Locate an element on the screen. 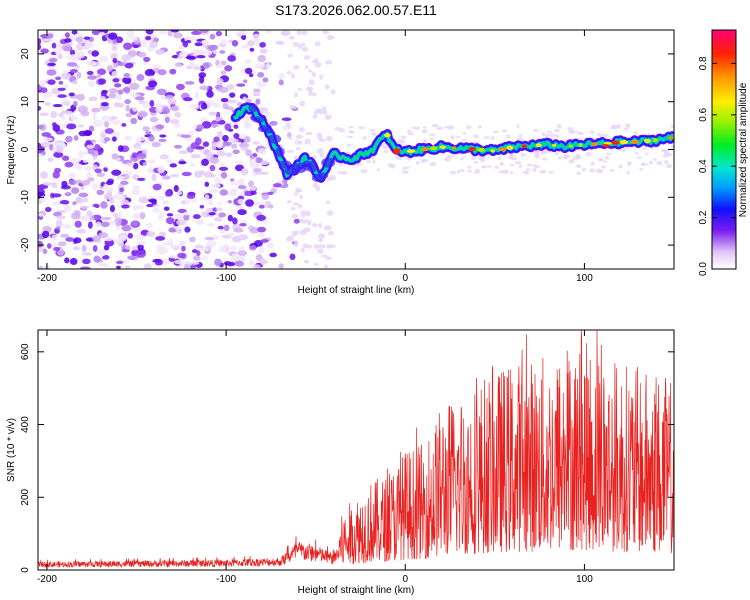 The image size is (750, 600). snr-xtick-label: 100 is located at coordinates (584, 579).